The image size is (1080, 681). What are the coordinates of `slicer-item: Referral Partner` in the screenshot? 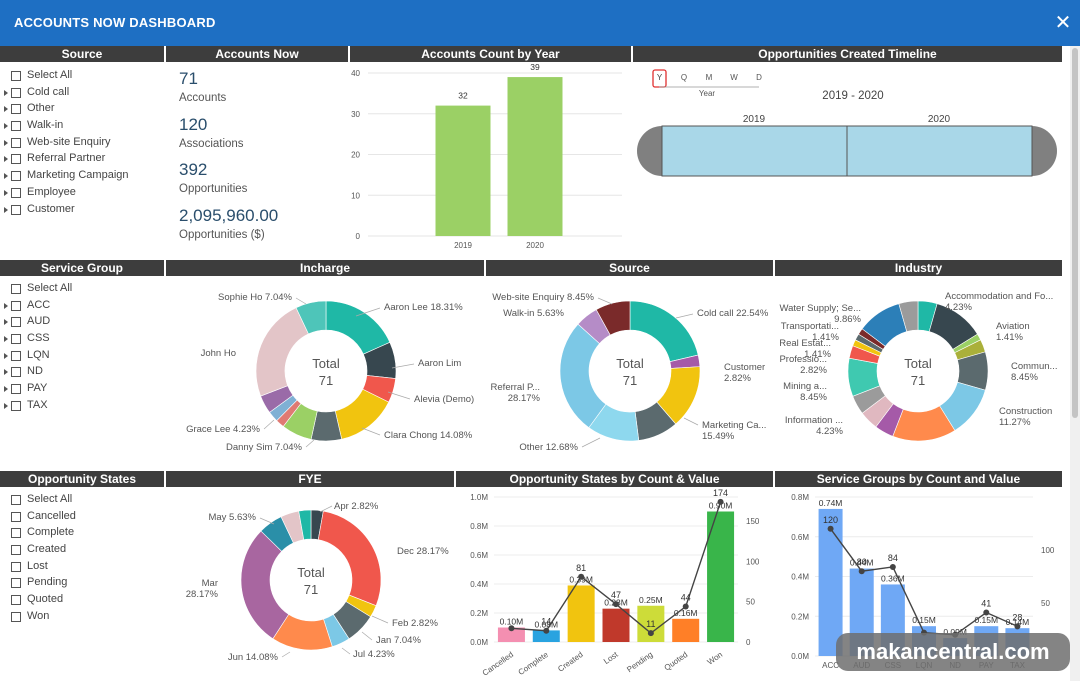 It's located at (82, 158).